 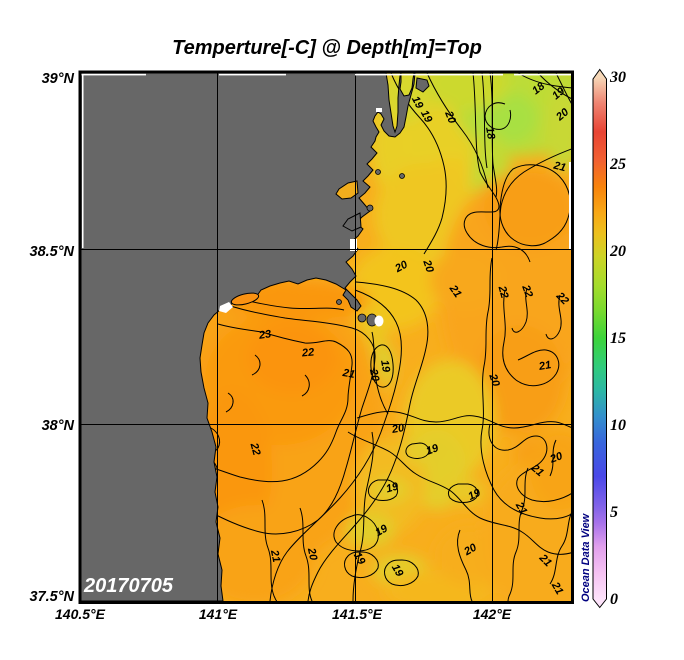 I want to click on svg-text: 5, so click(x=614, y=512).